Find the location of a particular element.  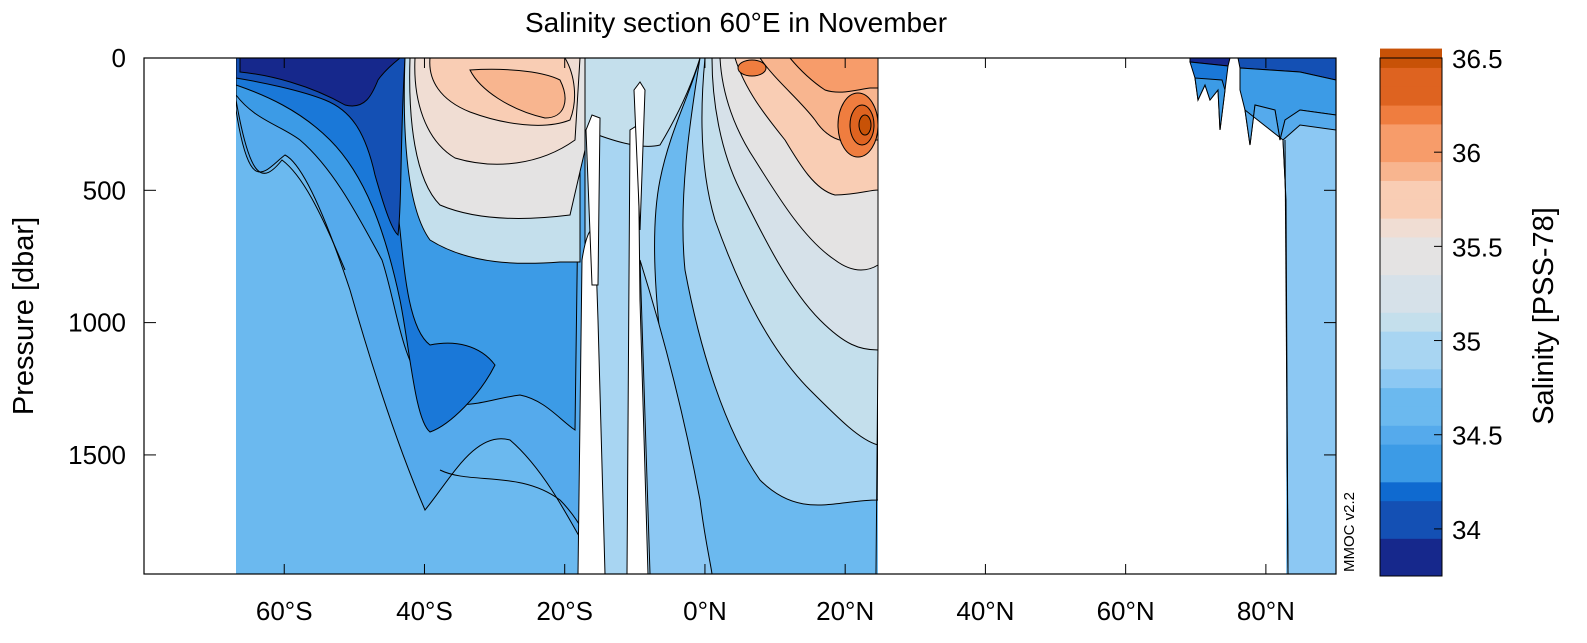

arctic-land-edge is located at coordinates (1286, 356).